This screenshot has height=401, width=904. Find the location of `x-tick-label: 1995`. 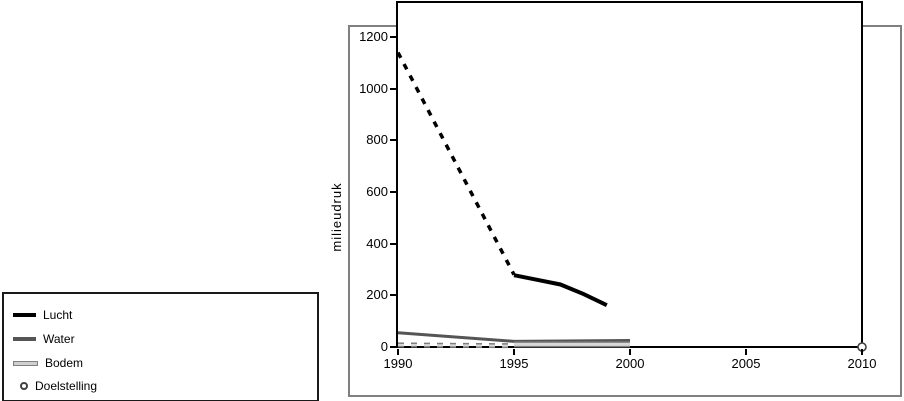

x-tick-label: 1995 is located at coordinates (514, 363).